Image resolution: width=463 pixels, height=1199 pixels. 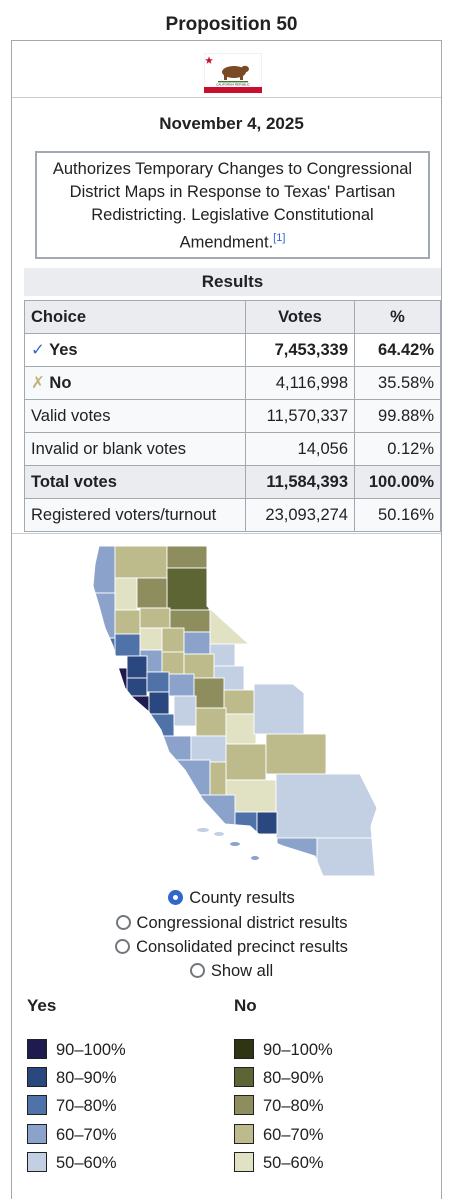 I want to click on votes-cell: 23,093,274, so click(x=300, y=515).